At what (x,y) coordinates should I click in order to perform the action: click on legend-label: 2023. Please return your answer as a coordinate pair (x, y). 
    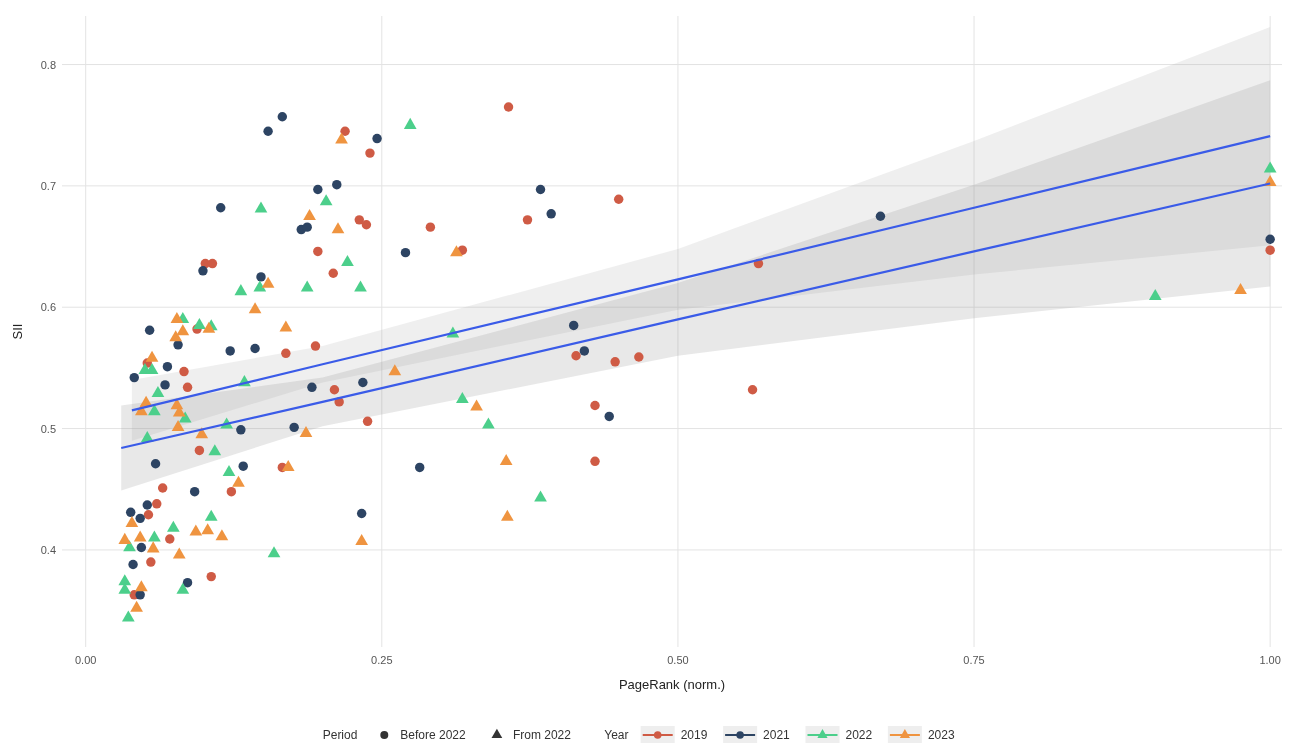
    Looking at the image, I should click on (941, 735).